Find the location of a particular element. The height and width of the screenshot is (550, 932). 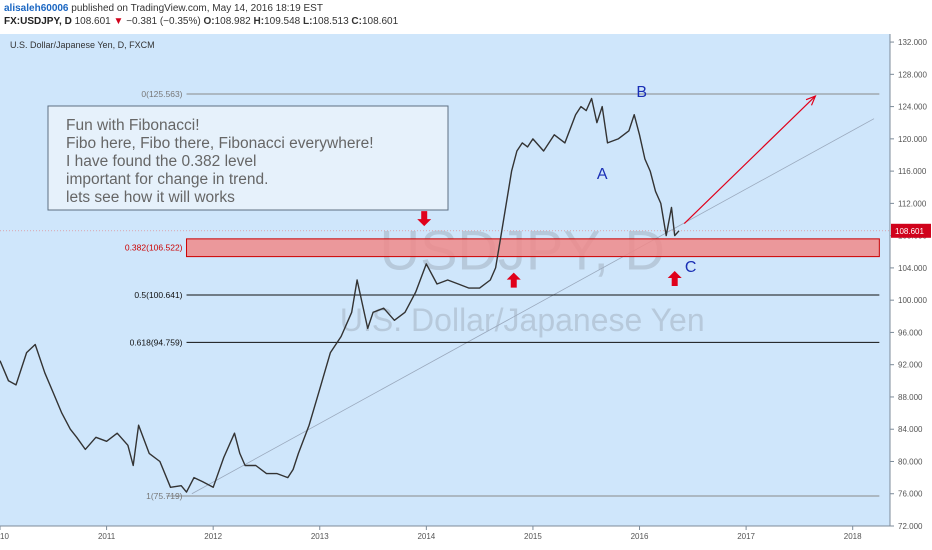

y-tick-label: 112.000 is located at coordinates (912, 203).